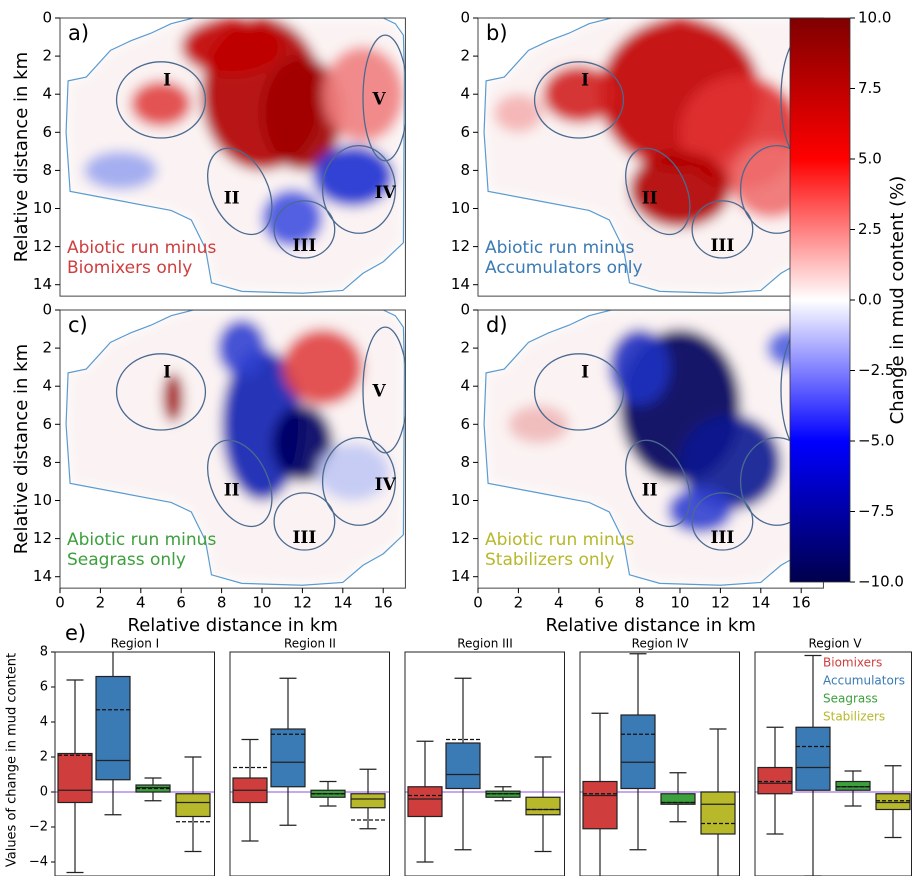  Describe the element at coordinates (38, 862) in the screenshot. I see `y-tick-label: −4` at that location.